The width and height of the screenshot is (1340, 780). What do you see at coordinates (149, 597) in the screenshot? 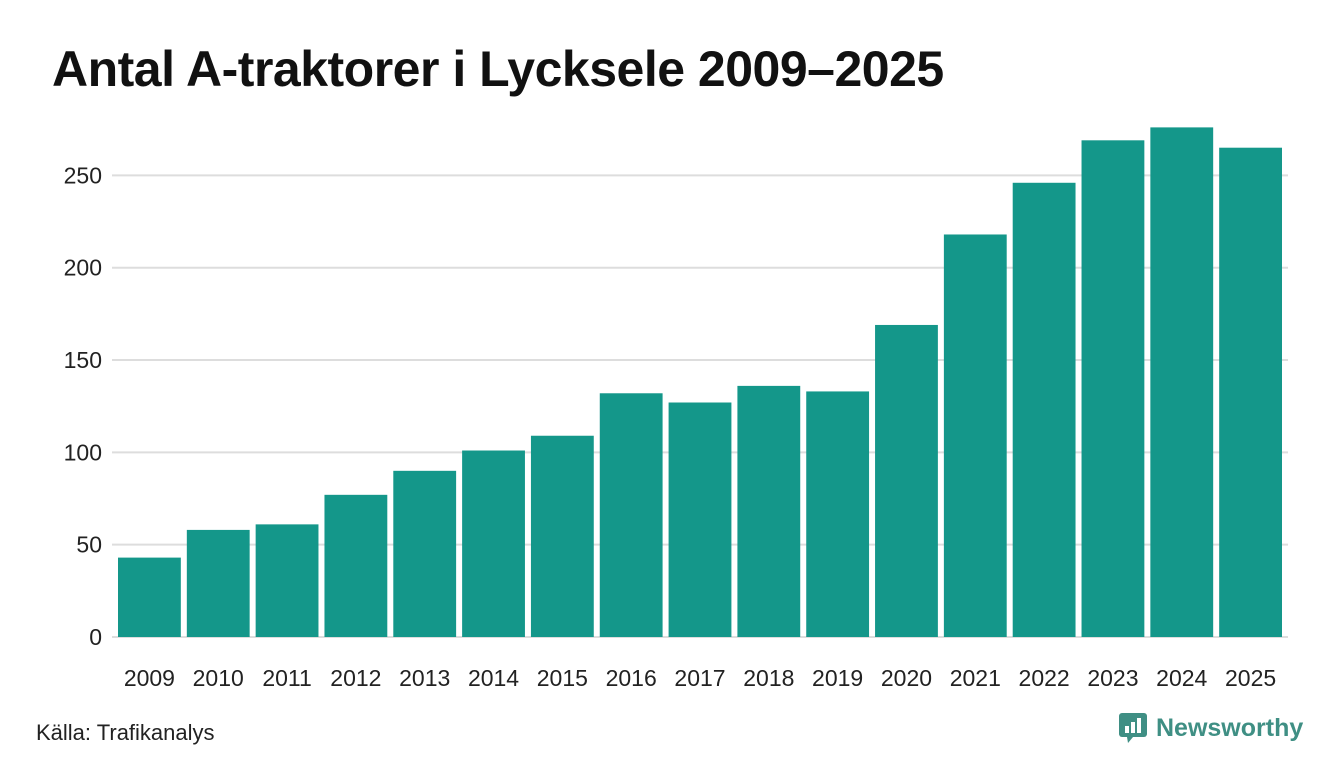
I see `bar-2009` at bounding box center [149, 597].